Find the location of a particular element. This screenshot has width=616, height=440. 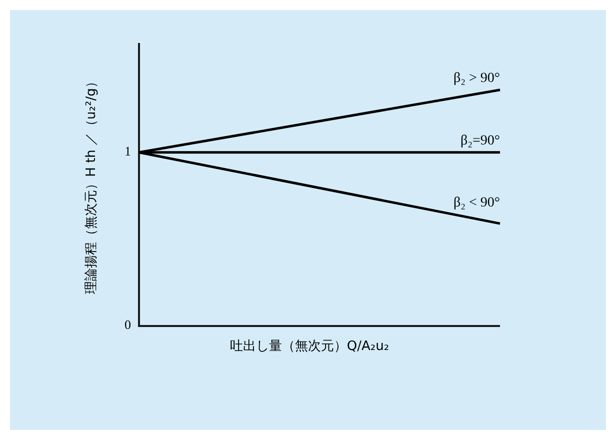

series-label: β₂ > 90° is located at coordinates (477, 78).